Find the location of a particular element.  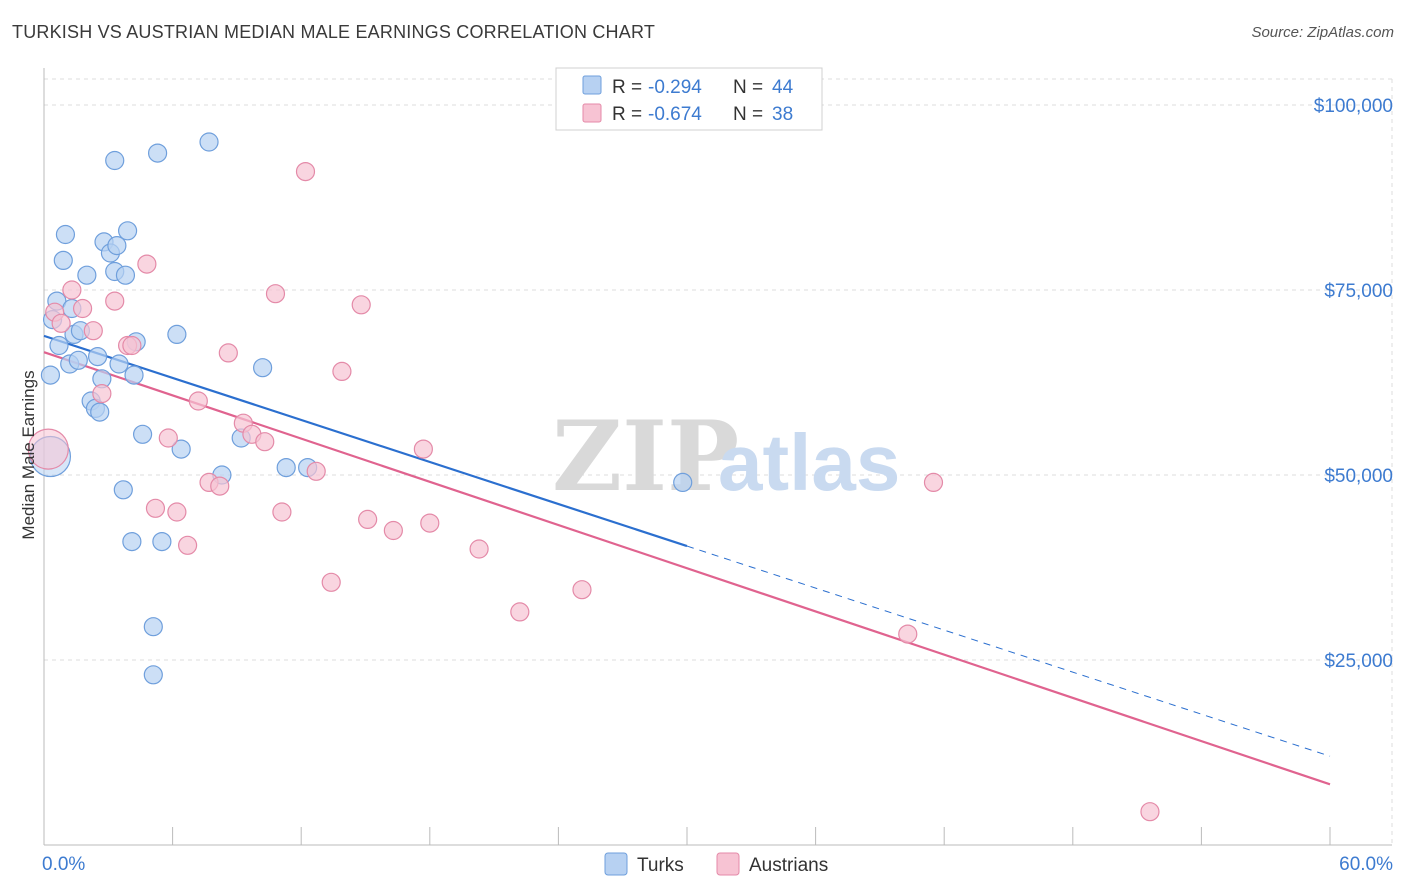

legend-swatch-austrians is located at coordinates (592, 113).